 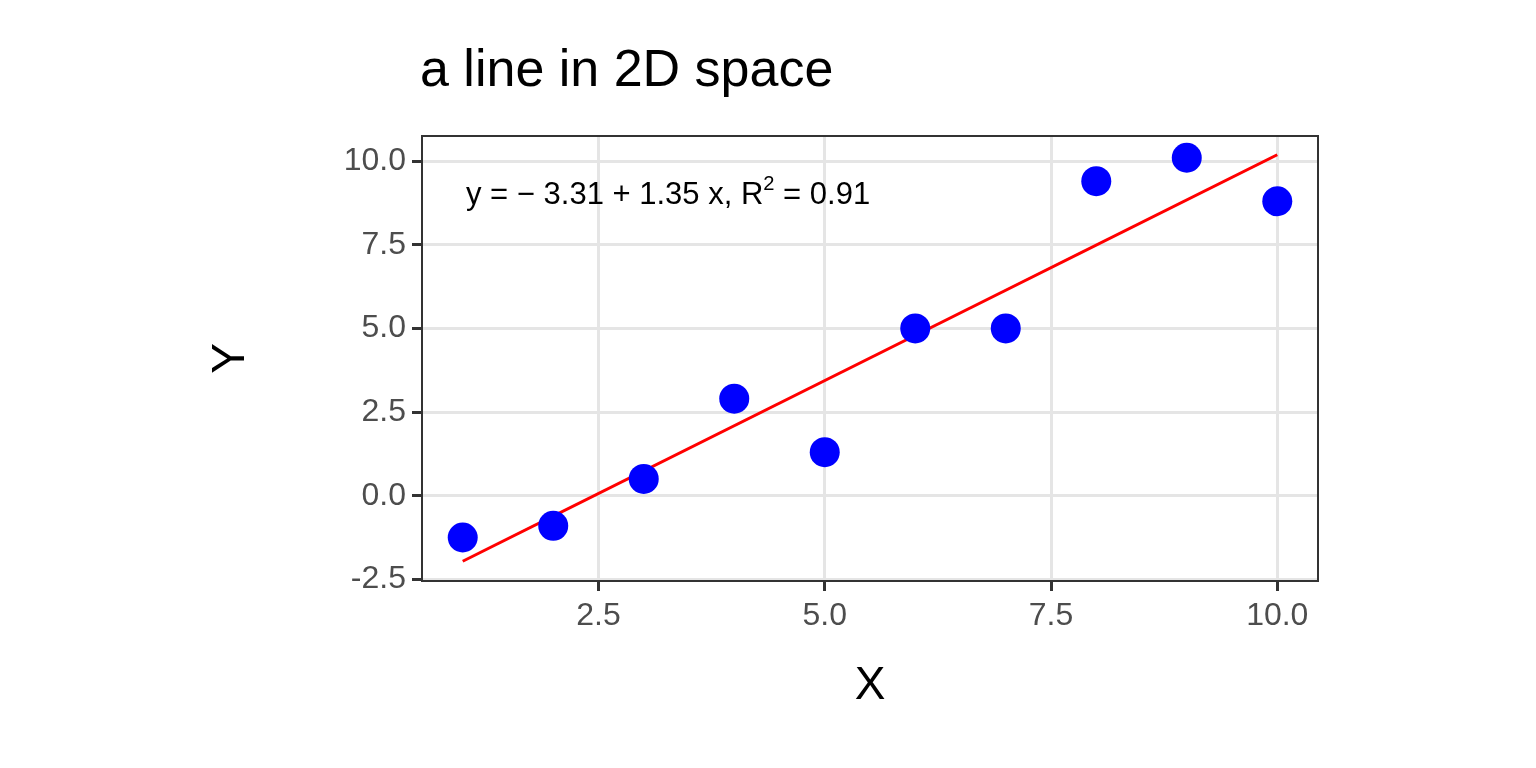 I want to click on y-axis-title: Y, so click(x=228, y=358).